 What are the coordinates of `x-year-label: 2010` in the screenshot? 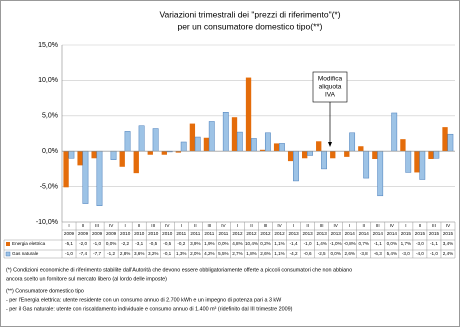 It's located at (125, 233).